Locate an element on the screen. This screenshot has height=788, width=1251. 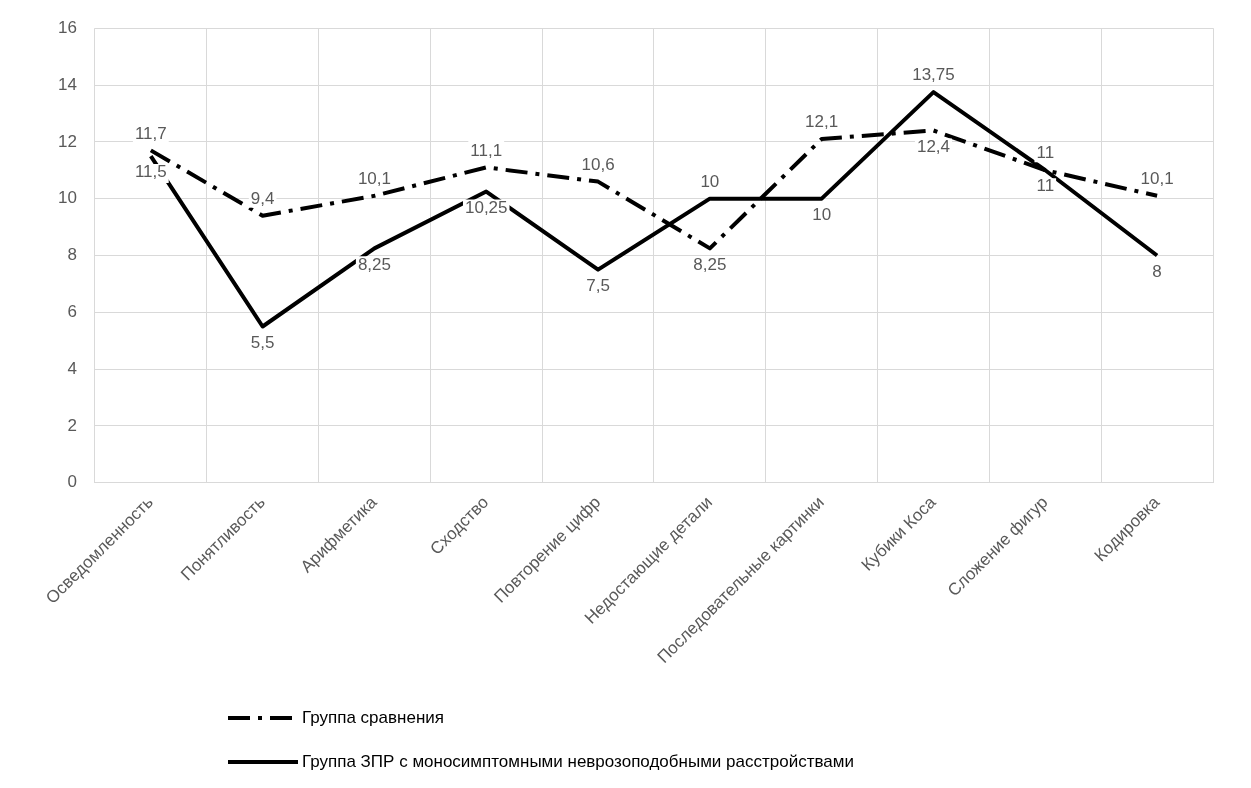
data-label: 10,25 is located at coordinates (486, 207).